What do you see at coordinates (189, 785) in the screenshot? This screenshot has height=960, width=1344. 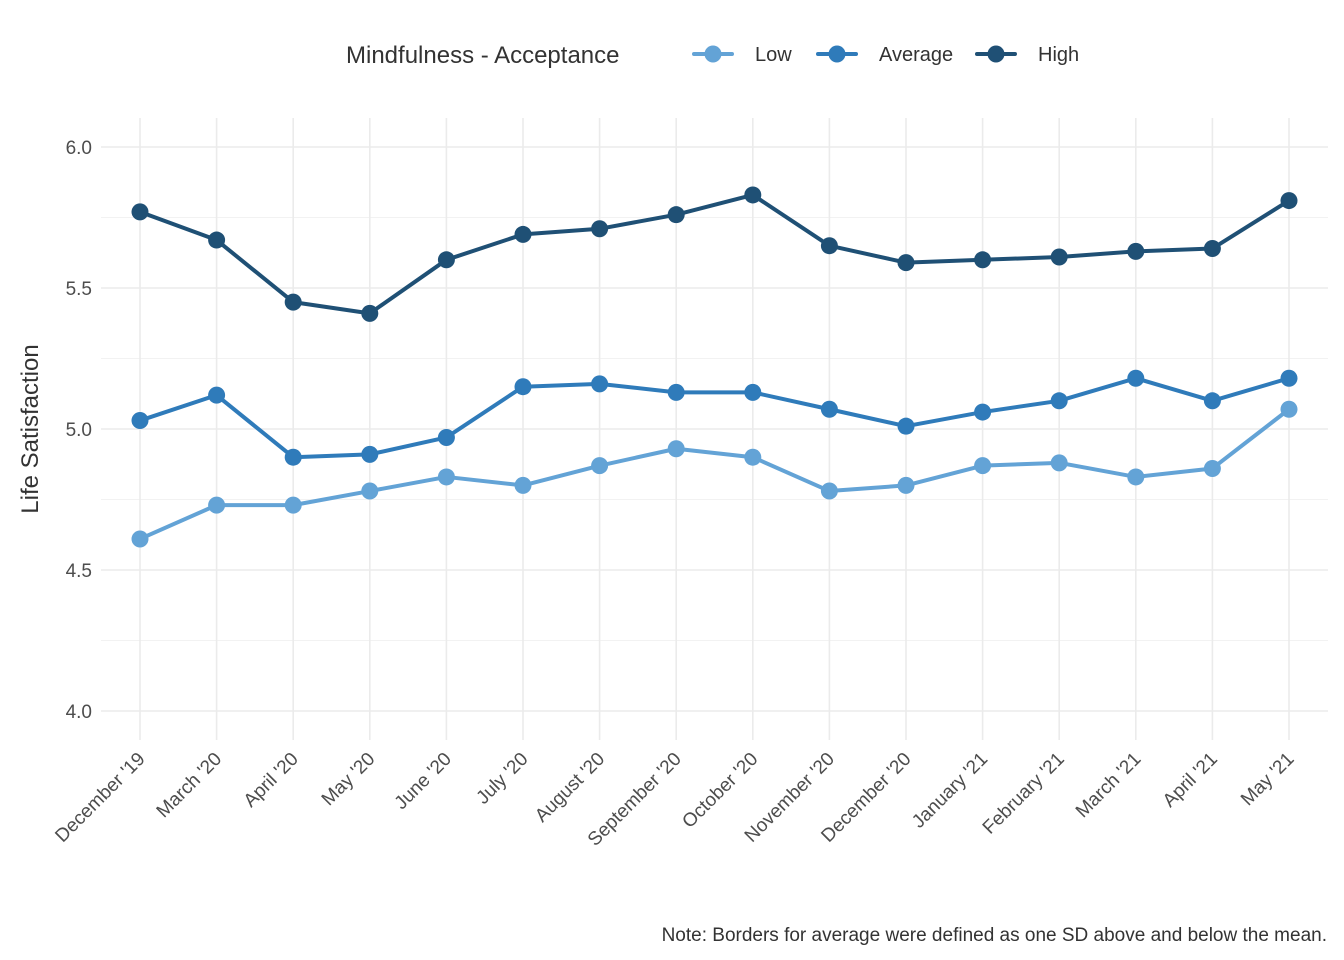 I see `x-tick-label: March '20` at bounding box center [189, 785].